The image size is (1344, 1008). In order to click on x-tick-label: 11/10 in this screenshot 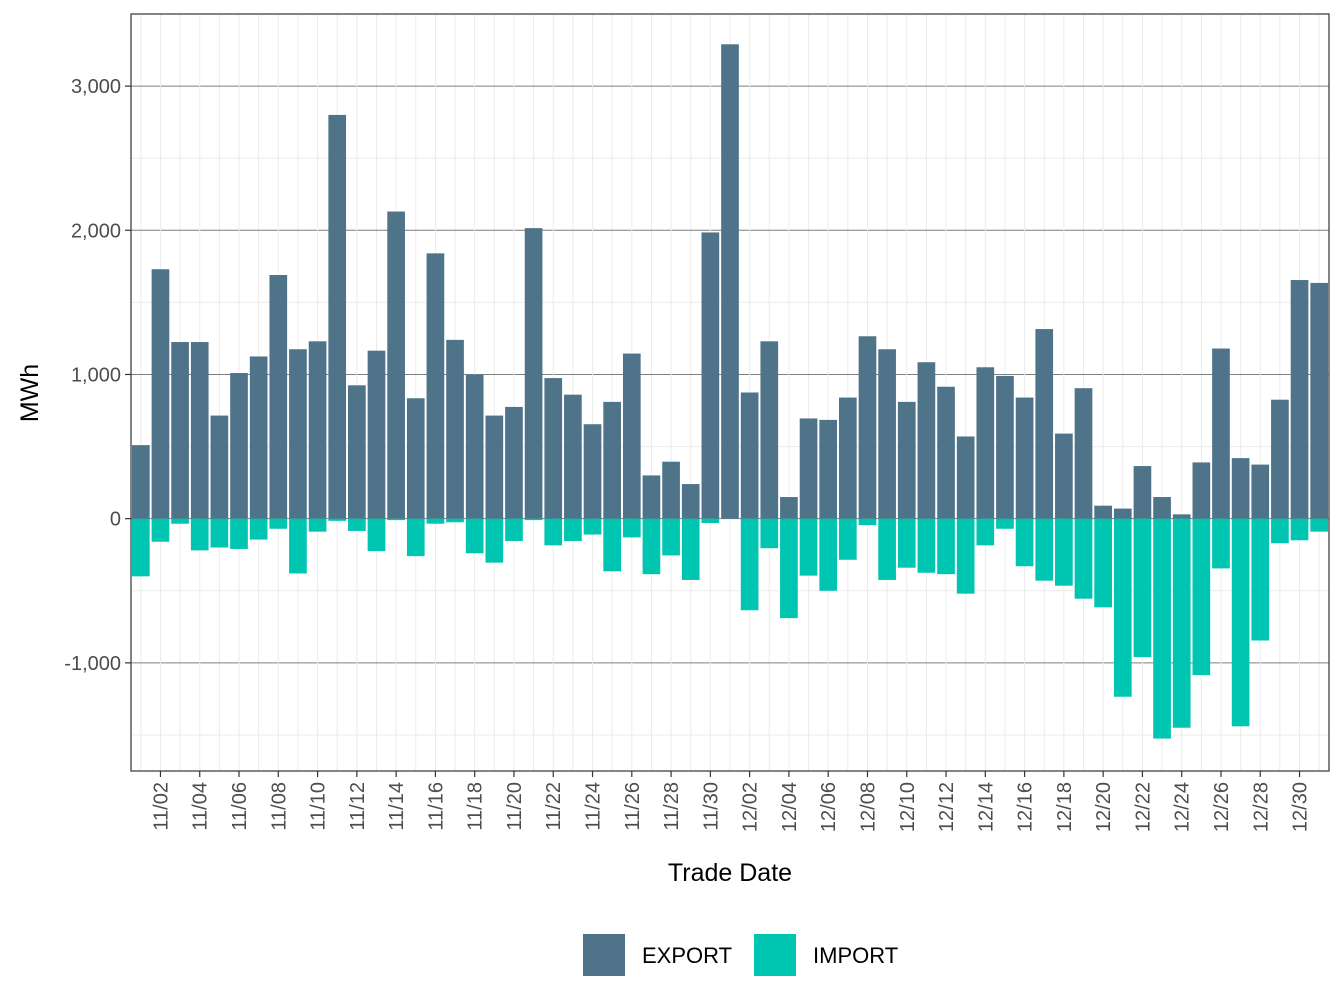, I will do `click(319, 806)`.